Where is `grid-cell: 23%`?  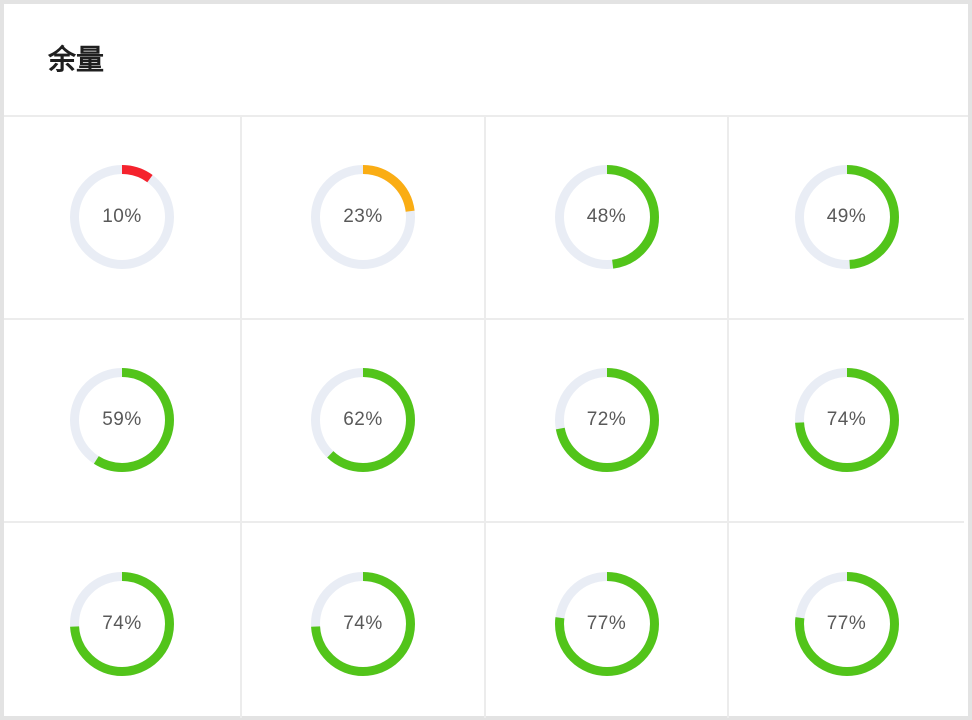 grid-cell: 23% is located at coordinates (364, 218).